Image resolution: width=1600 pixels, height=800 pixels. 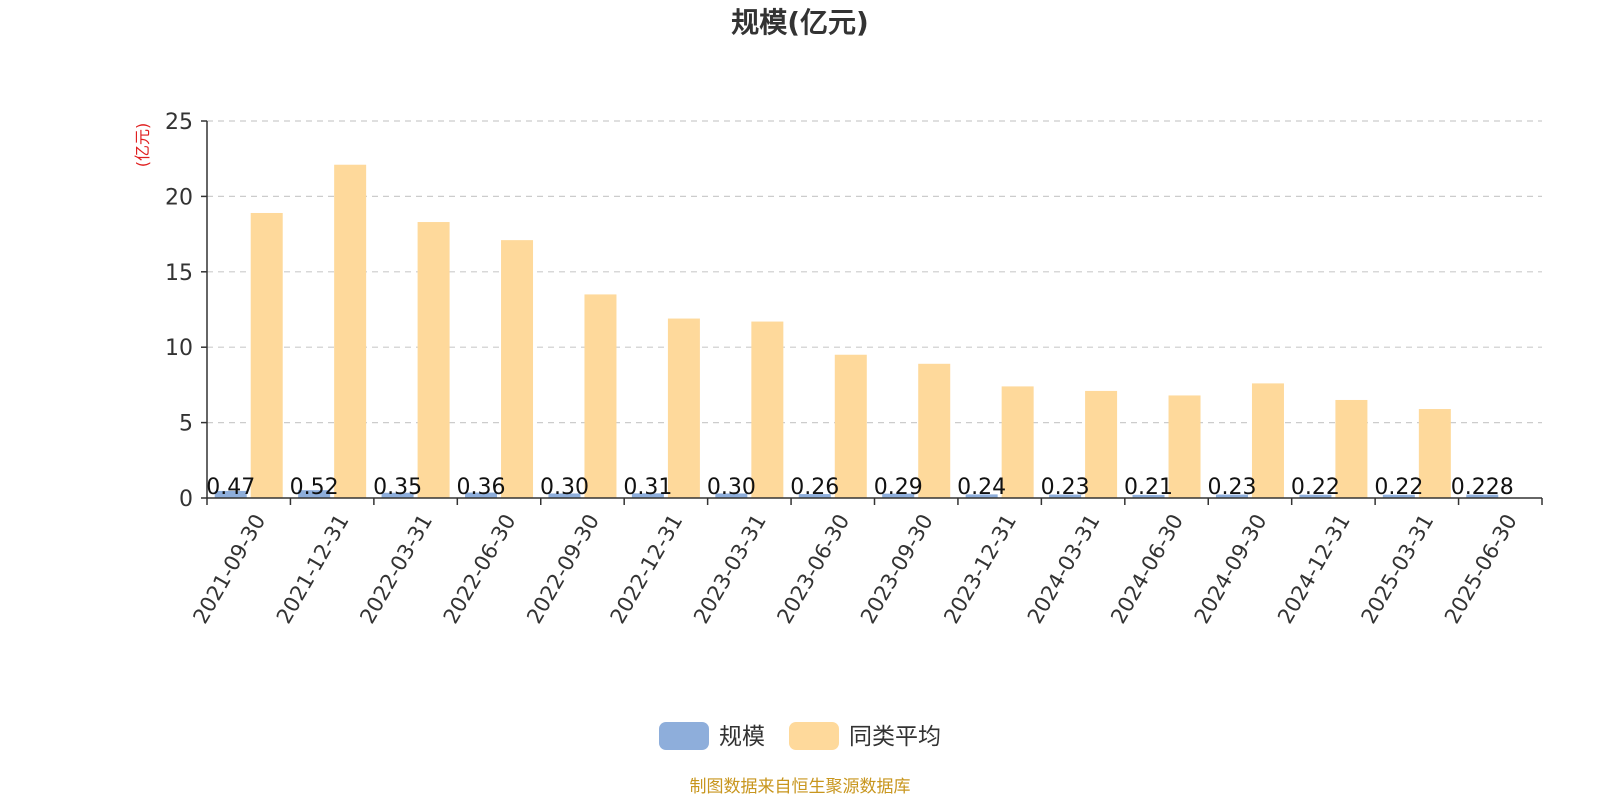 What do you see at coordinates (647, 569) in the screenshot?
I see `x-tick-label: 2022-12-31` at bounding box center [647, 569].